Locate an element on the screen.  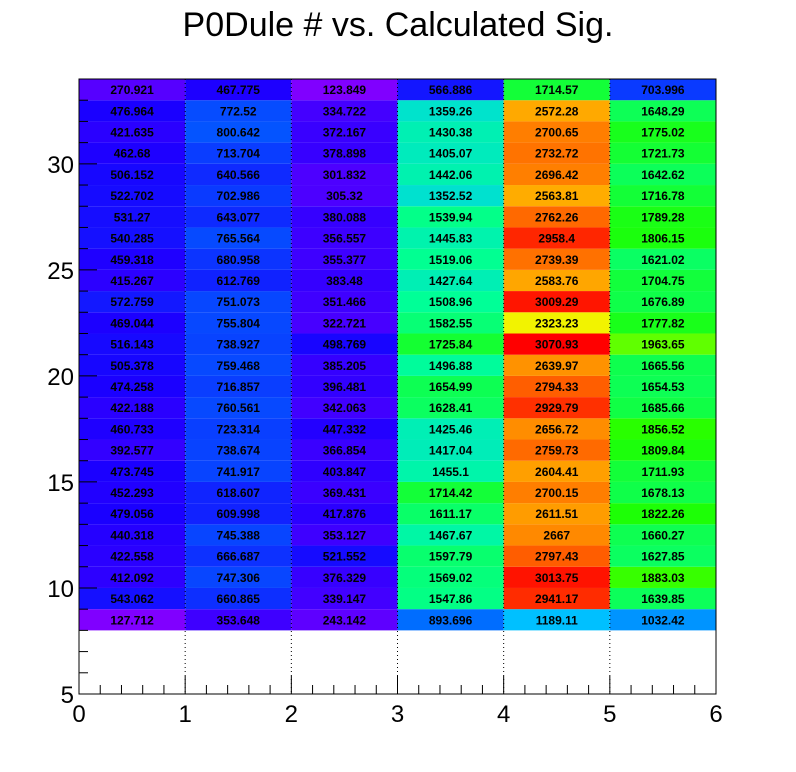
cell-value-label: 760.561 is located at coordinates (239, 408).